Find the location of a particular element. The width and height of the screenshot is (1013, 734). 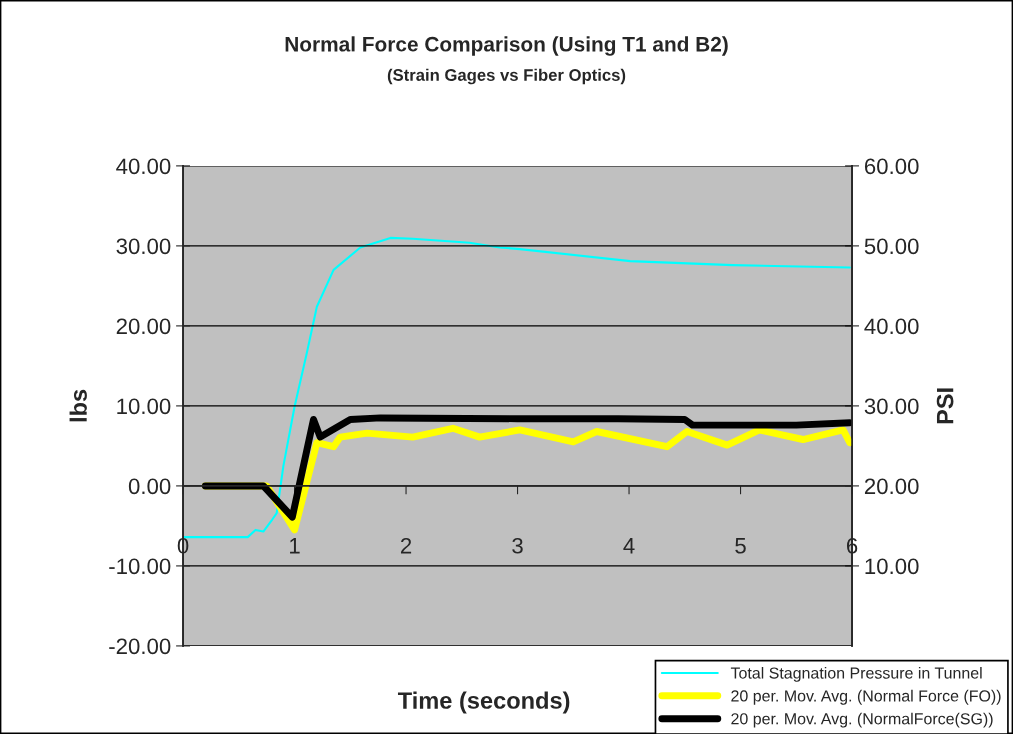

x-tick-label: 2 is located at coordinates (406, 545).